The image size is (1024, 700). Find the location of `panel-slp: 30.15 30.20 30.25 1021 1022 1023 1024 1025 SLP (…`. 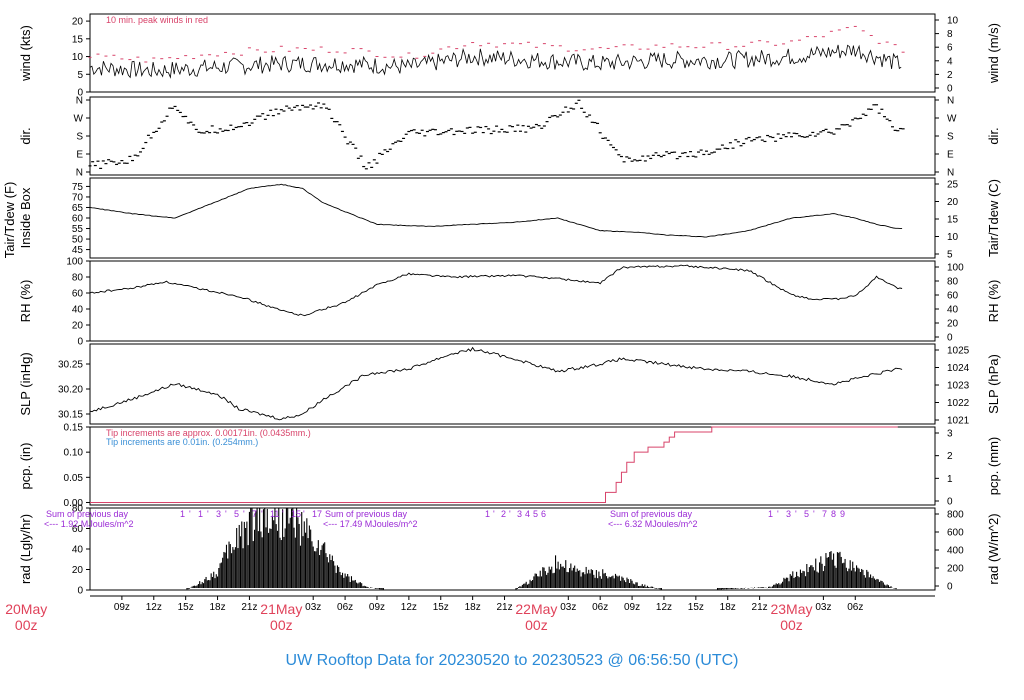

panel-slp: 30.15 30.20 30.25 1021 1022 1023 1024 1025 SLP (… is located at coordinates (509, 385).